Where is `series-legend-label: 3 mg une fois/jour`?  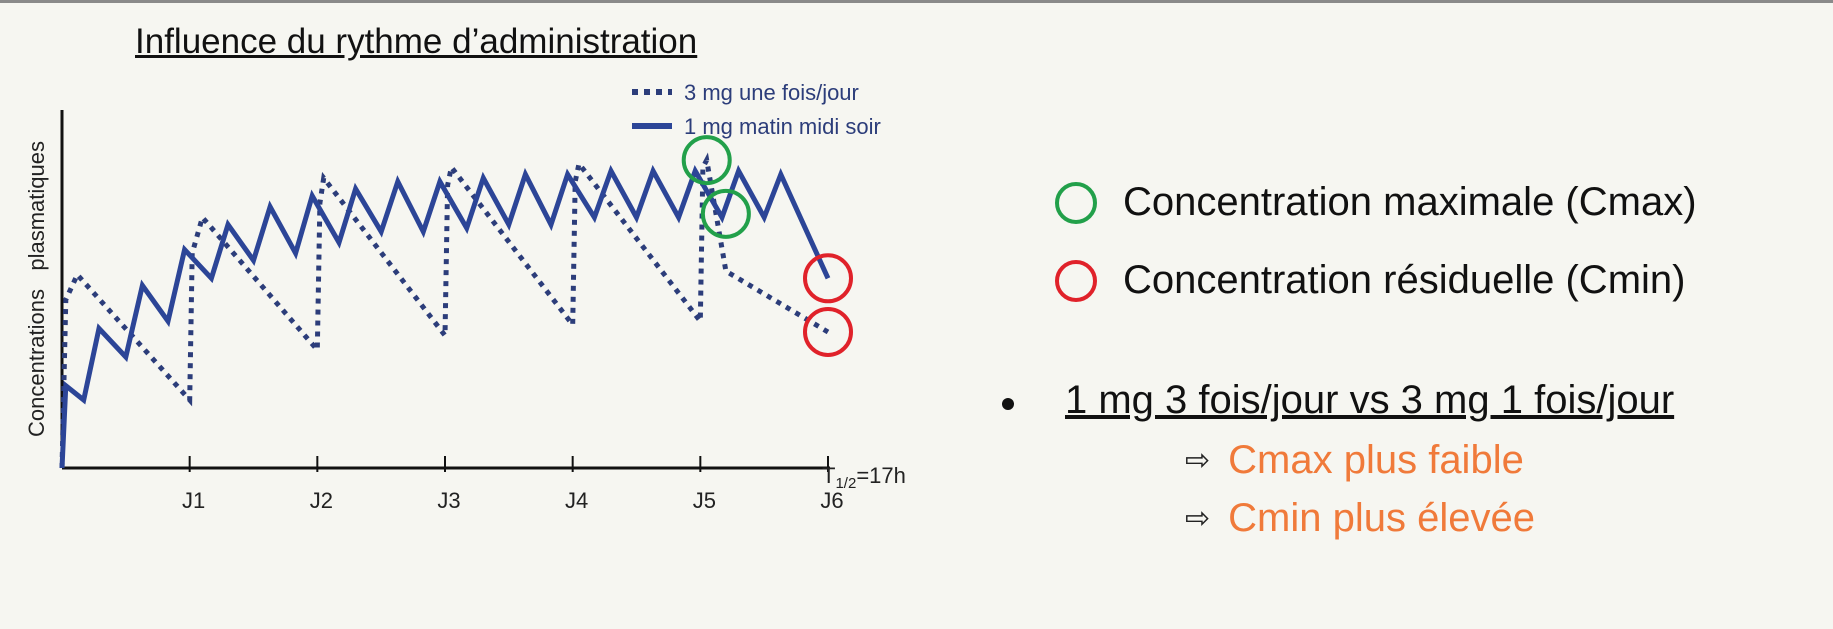
series-legend-label: 3 mg une fois/jour is located at coordinates (771, 92).